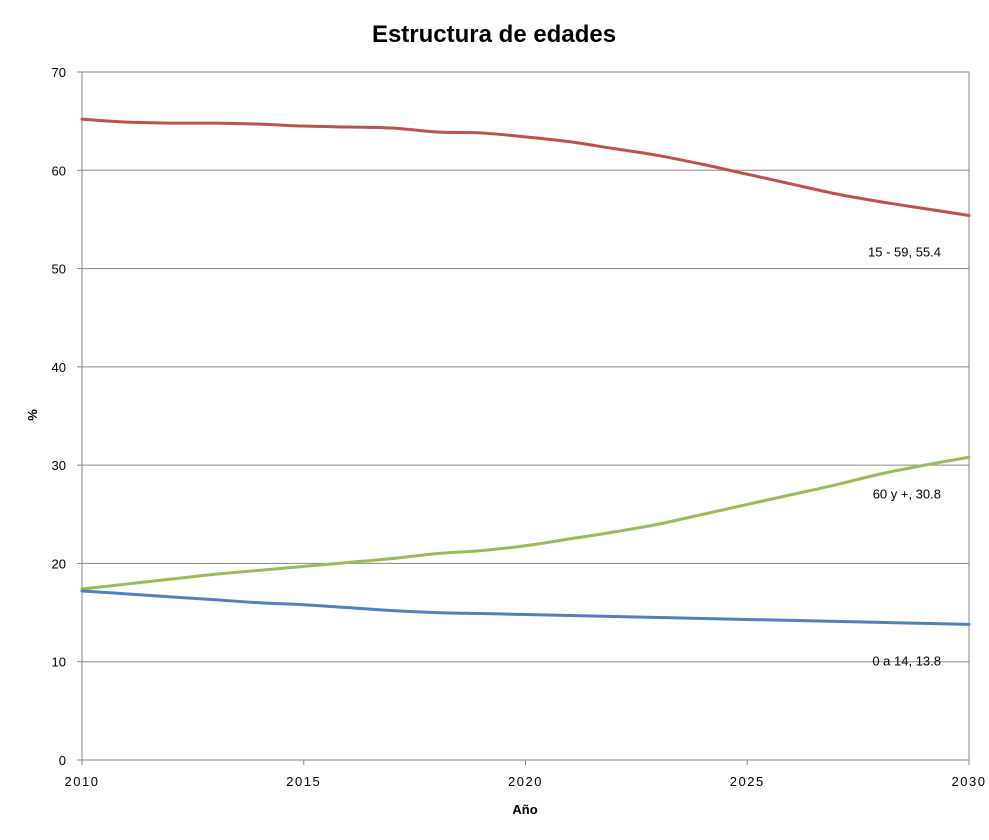  I want to click on y-axis-ticks: 0 10 20 30 40 50 60 70, so click(67, 416).